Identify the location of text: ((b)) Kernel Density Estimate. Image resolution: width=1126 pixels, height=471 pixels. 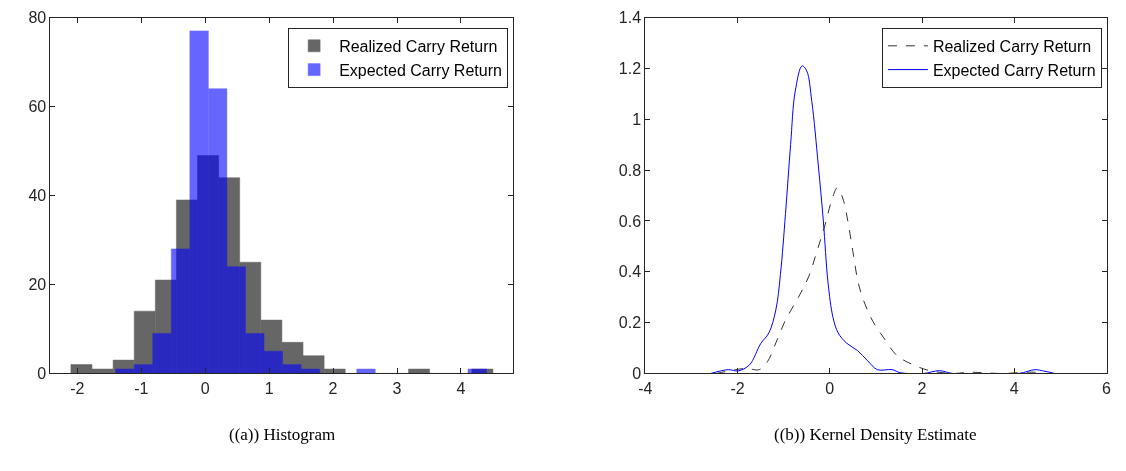
(875, 434).